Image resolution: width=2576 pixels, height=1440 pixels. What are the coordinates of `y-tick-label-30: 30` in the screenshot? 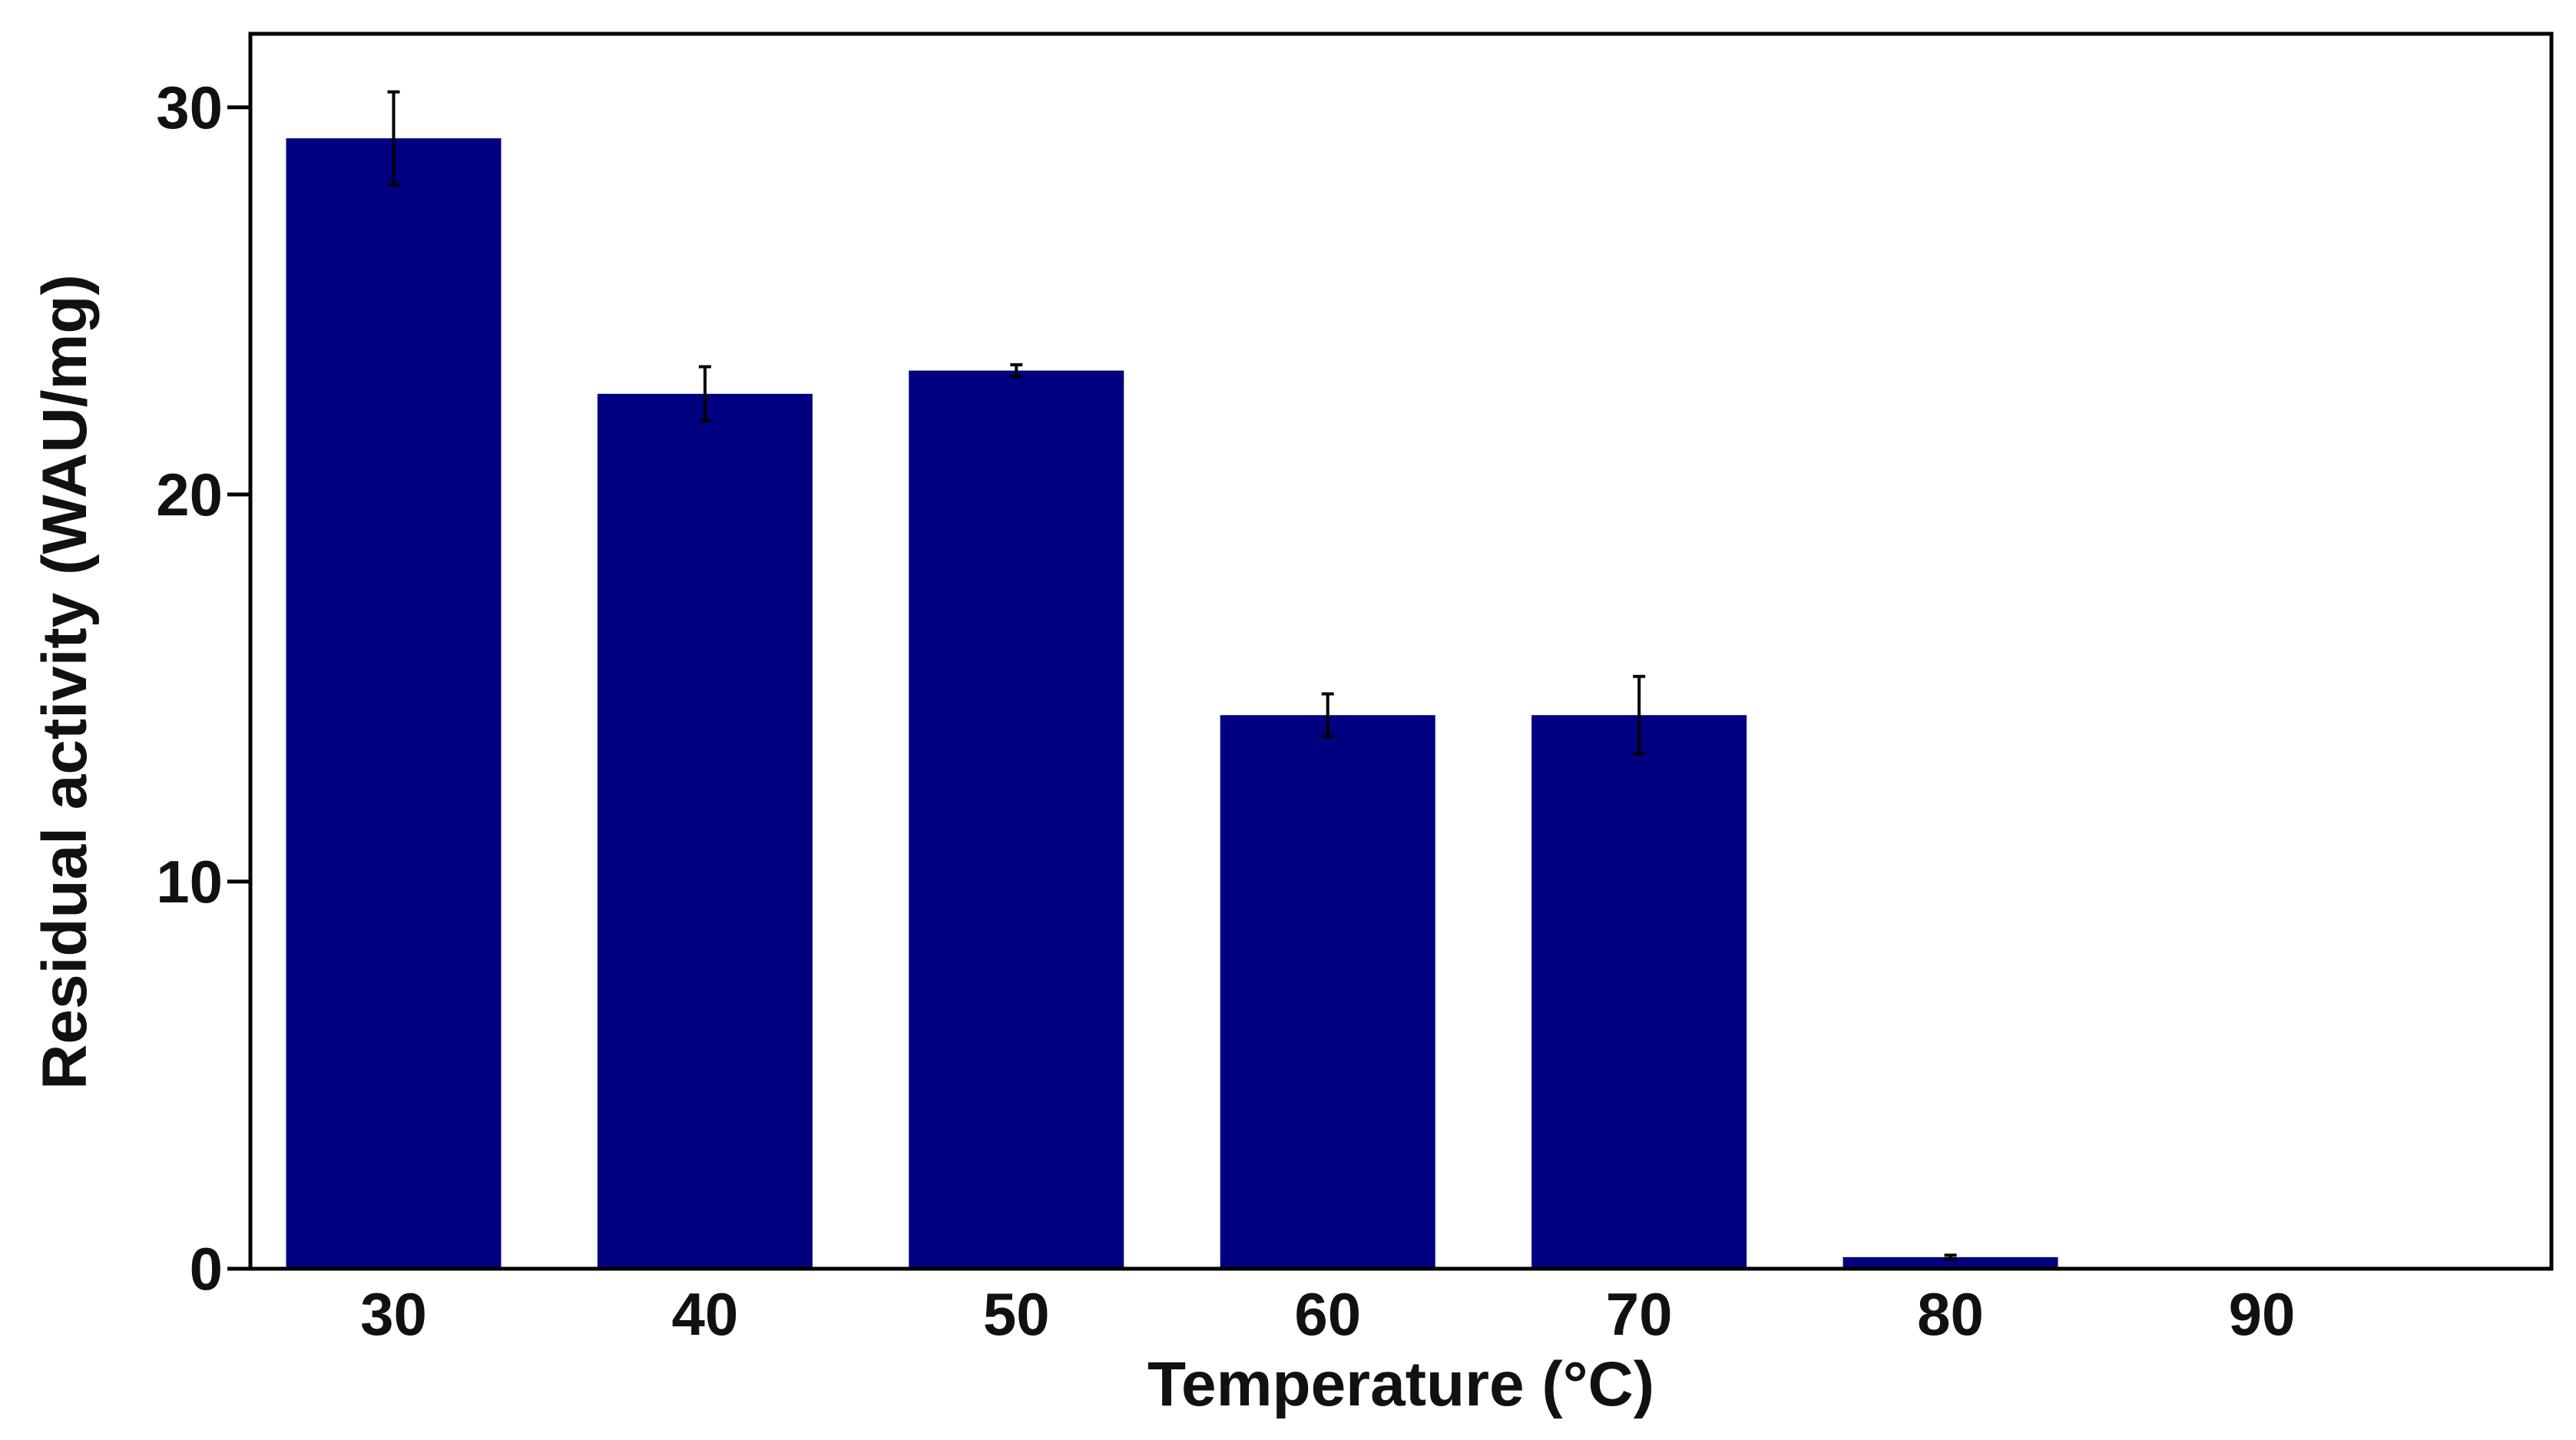 It's located at (189, 107).